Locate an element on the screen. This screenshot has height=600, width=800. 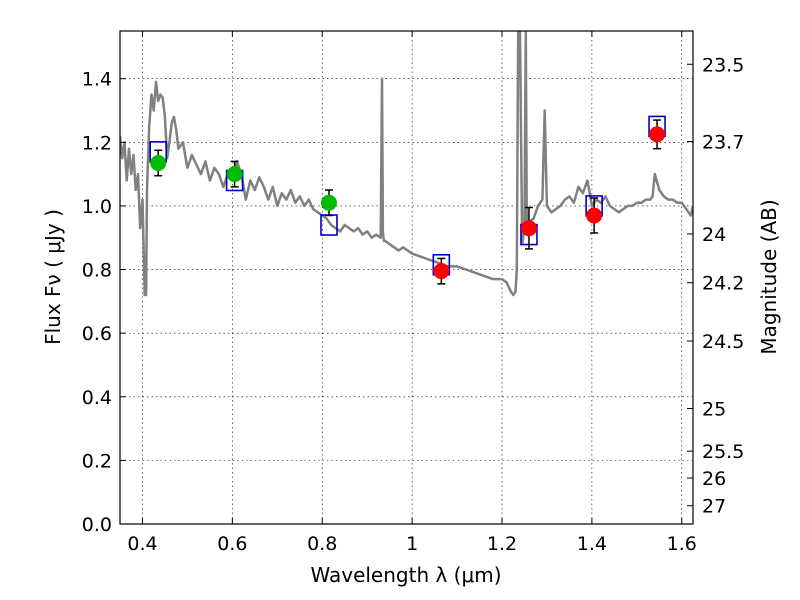
x-tick-label: 0.4 is located at coordinates (142, 544).